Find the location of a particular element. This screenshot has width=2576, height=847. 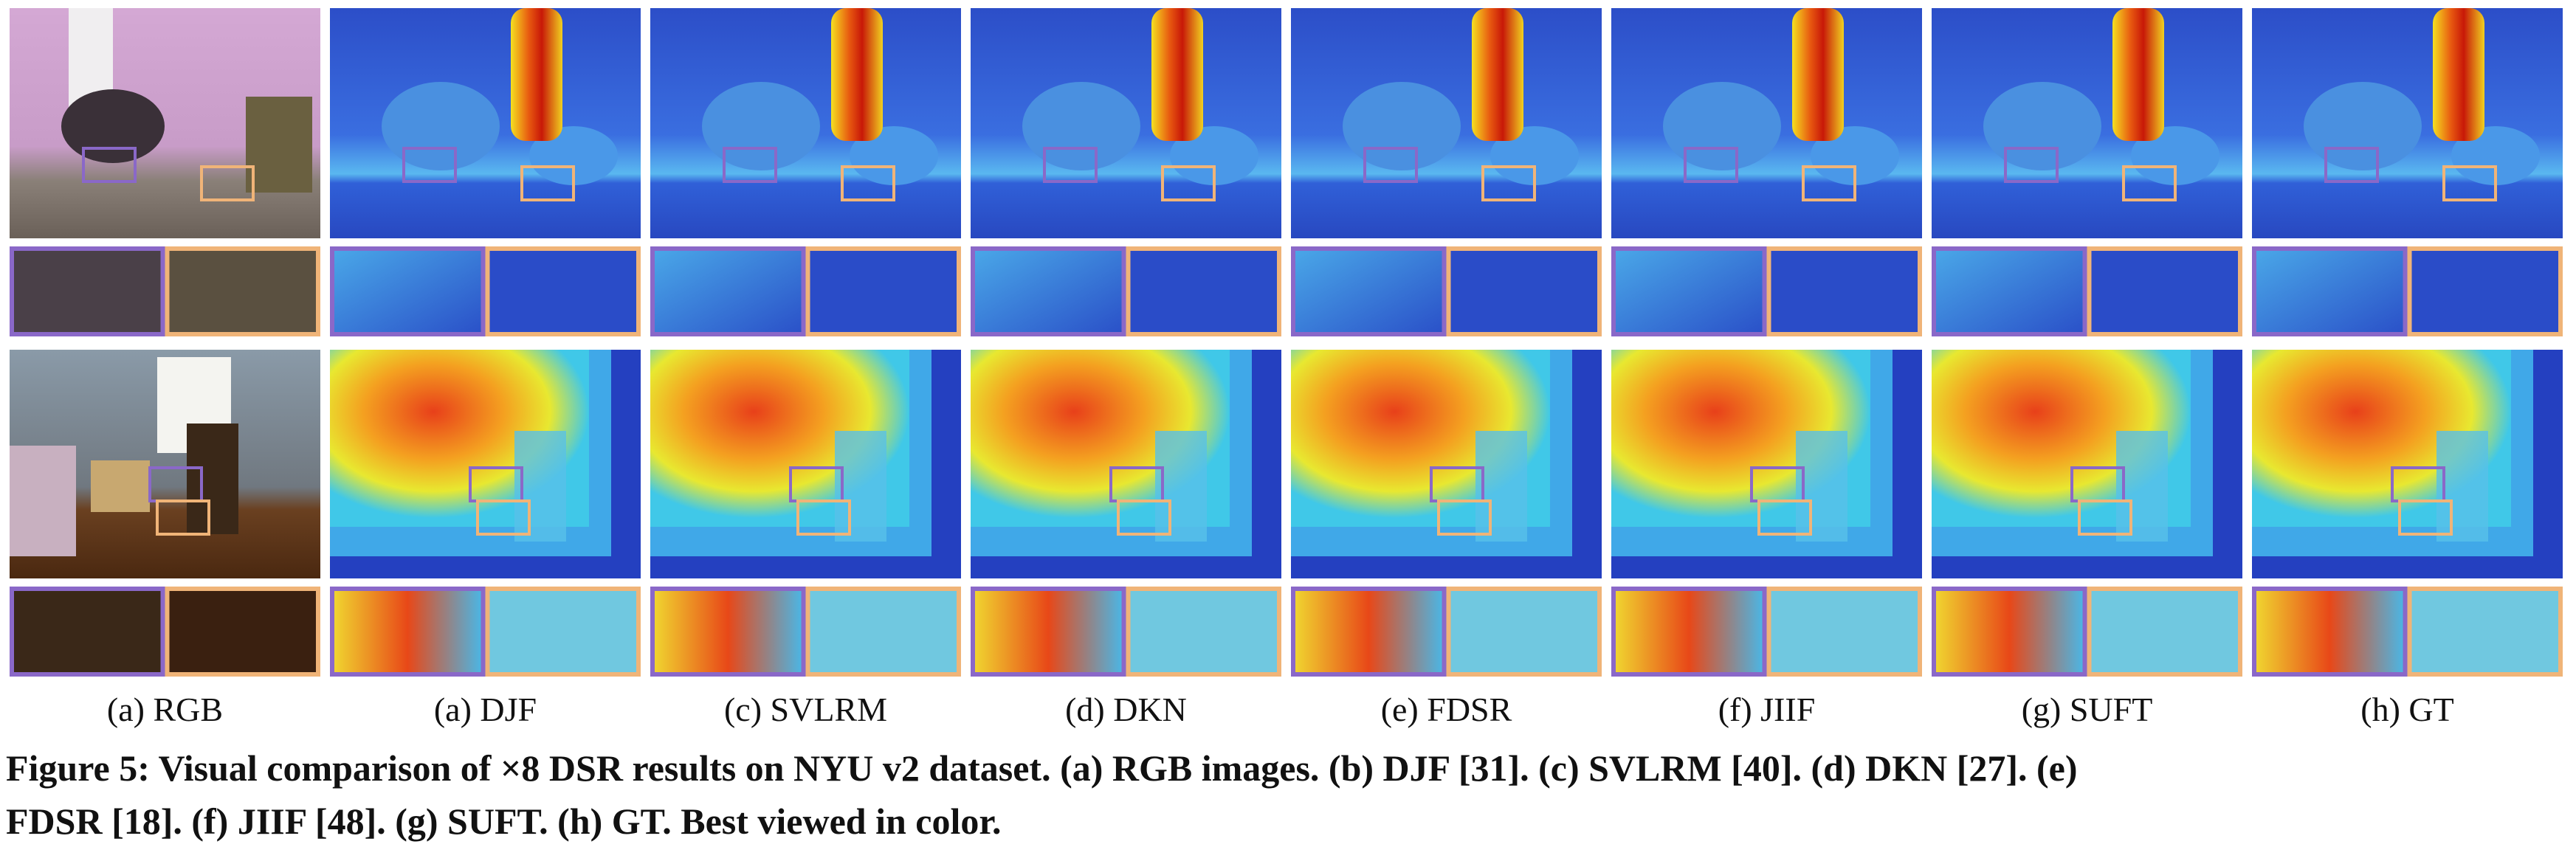

bed is located at coordinates (43, 501).